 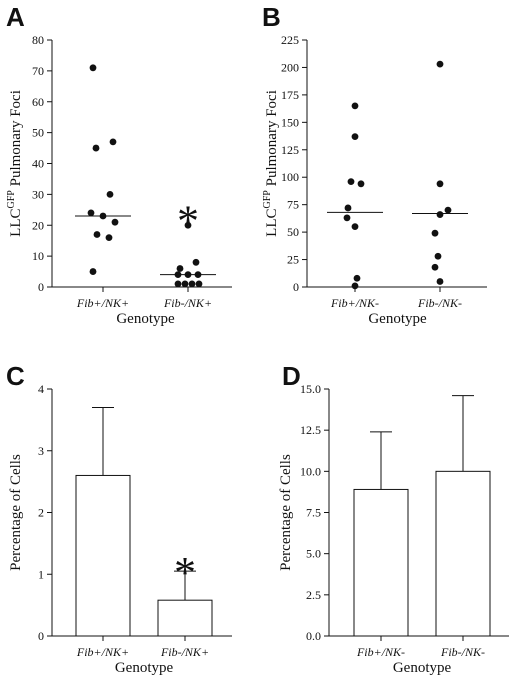 I want to click on y-tick-label: 40, so click(x=38, y=164).